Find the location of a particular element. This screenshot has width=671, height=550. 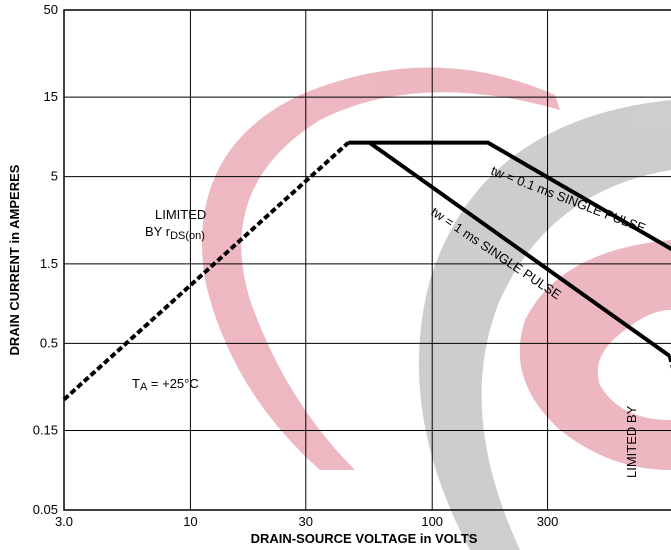

x-tick-label: 300 is located at coordinates (548, 521).